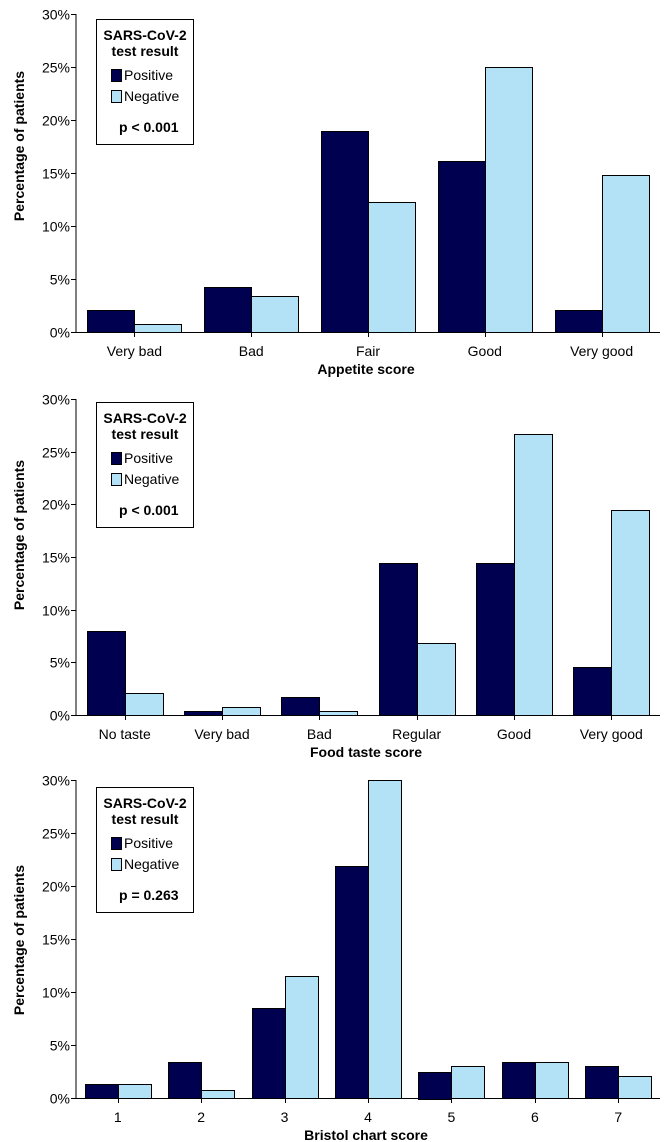 The width and height of the screenshot is (667, 1142). Describe the element at coordinates (398, 639) in the screenshot. I see `bar-positive-regular` at that location.